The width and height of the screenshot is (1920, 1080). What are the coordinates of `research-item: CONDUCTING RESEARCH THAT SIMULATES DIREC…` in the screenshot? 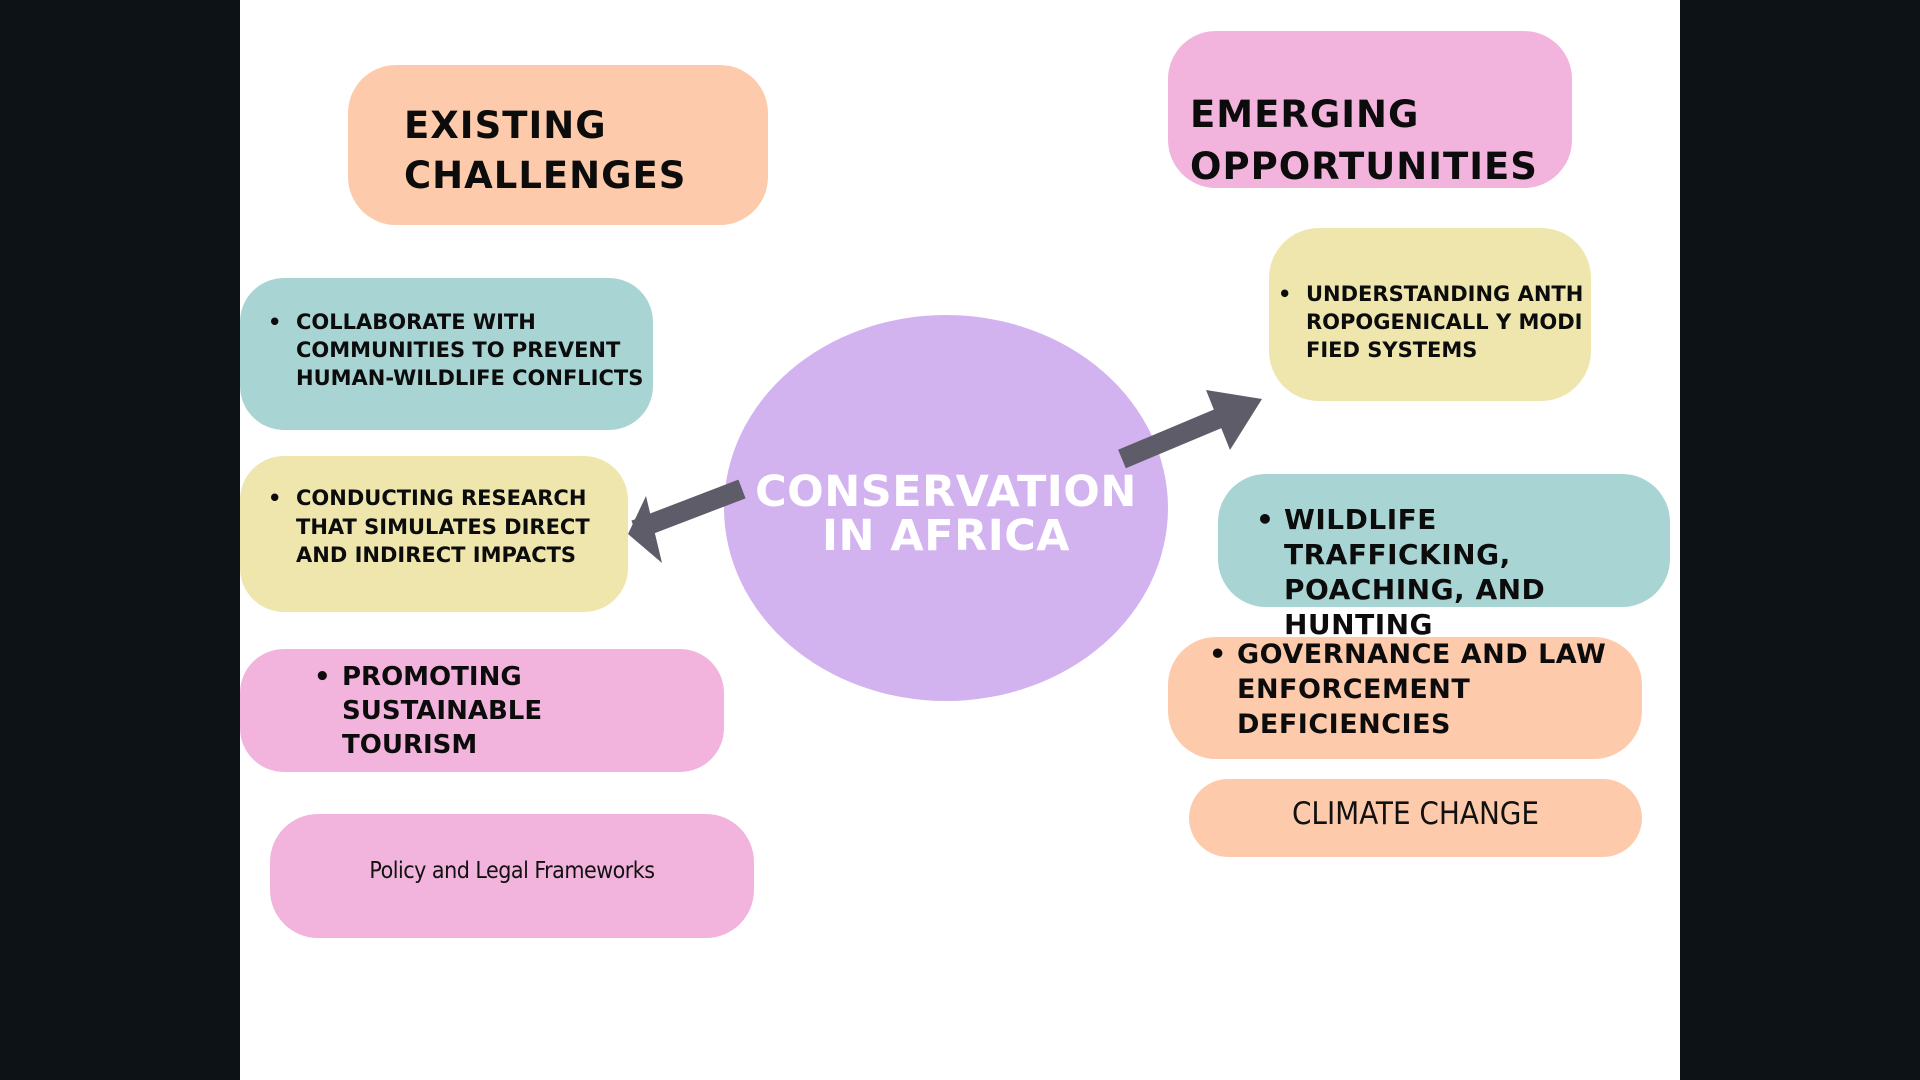 It's located at (441, 527).